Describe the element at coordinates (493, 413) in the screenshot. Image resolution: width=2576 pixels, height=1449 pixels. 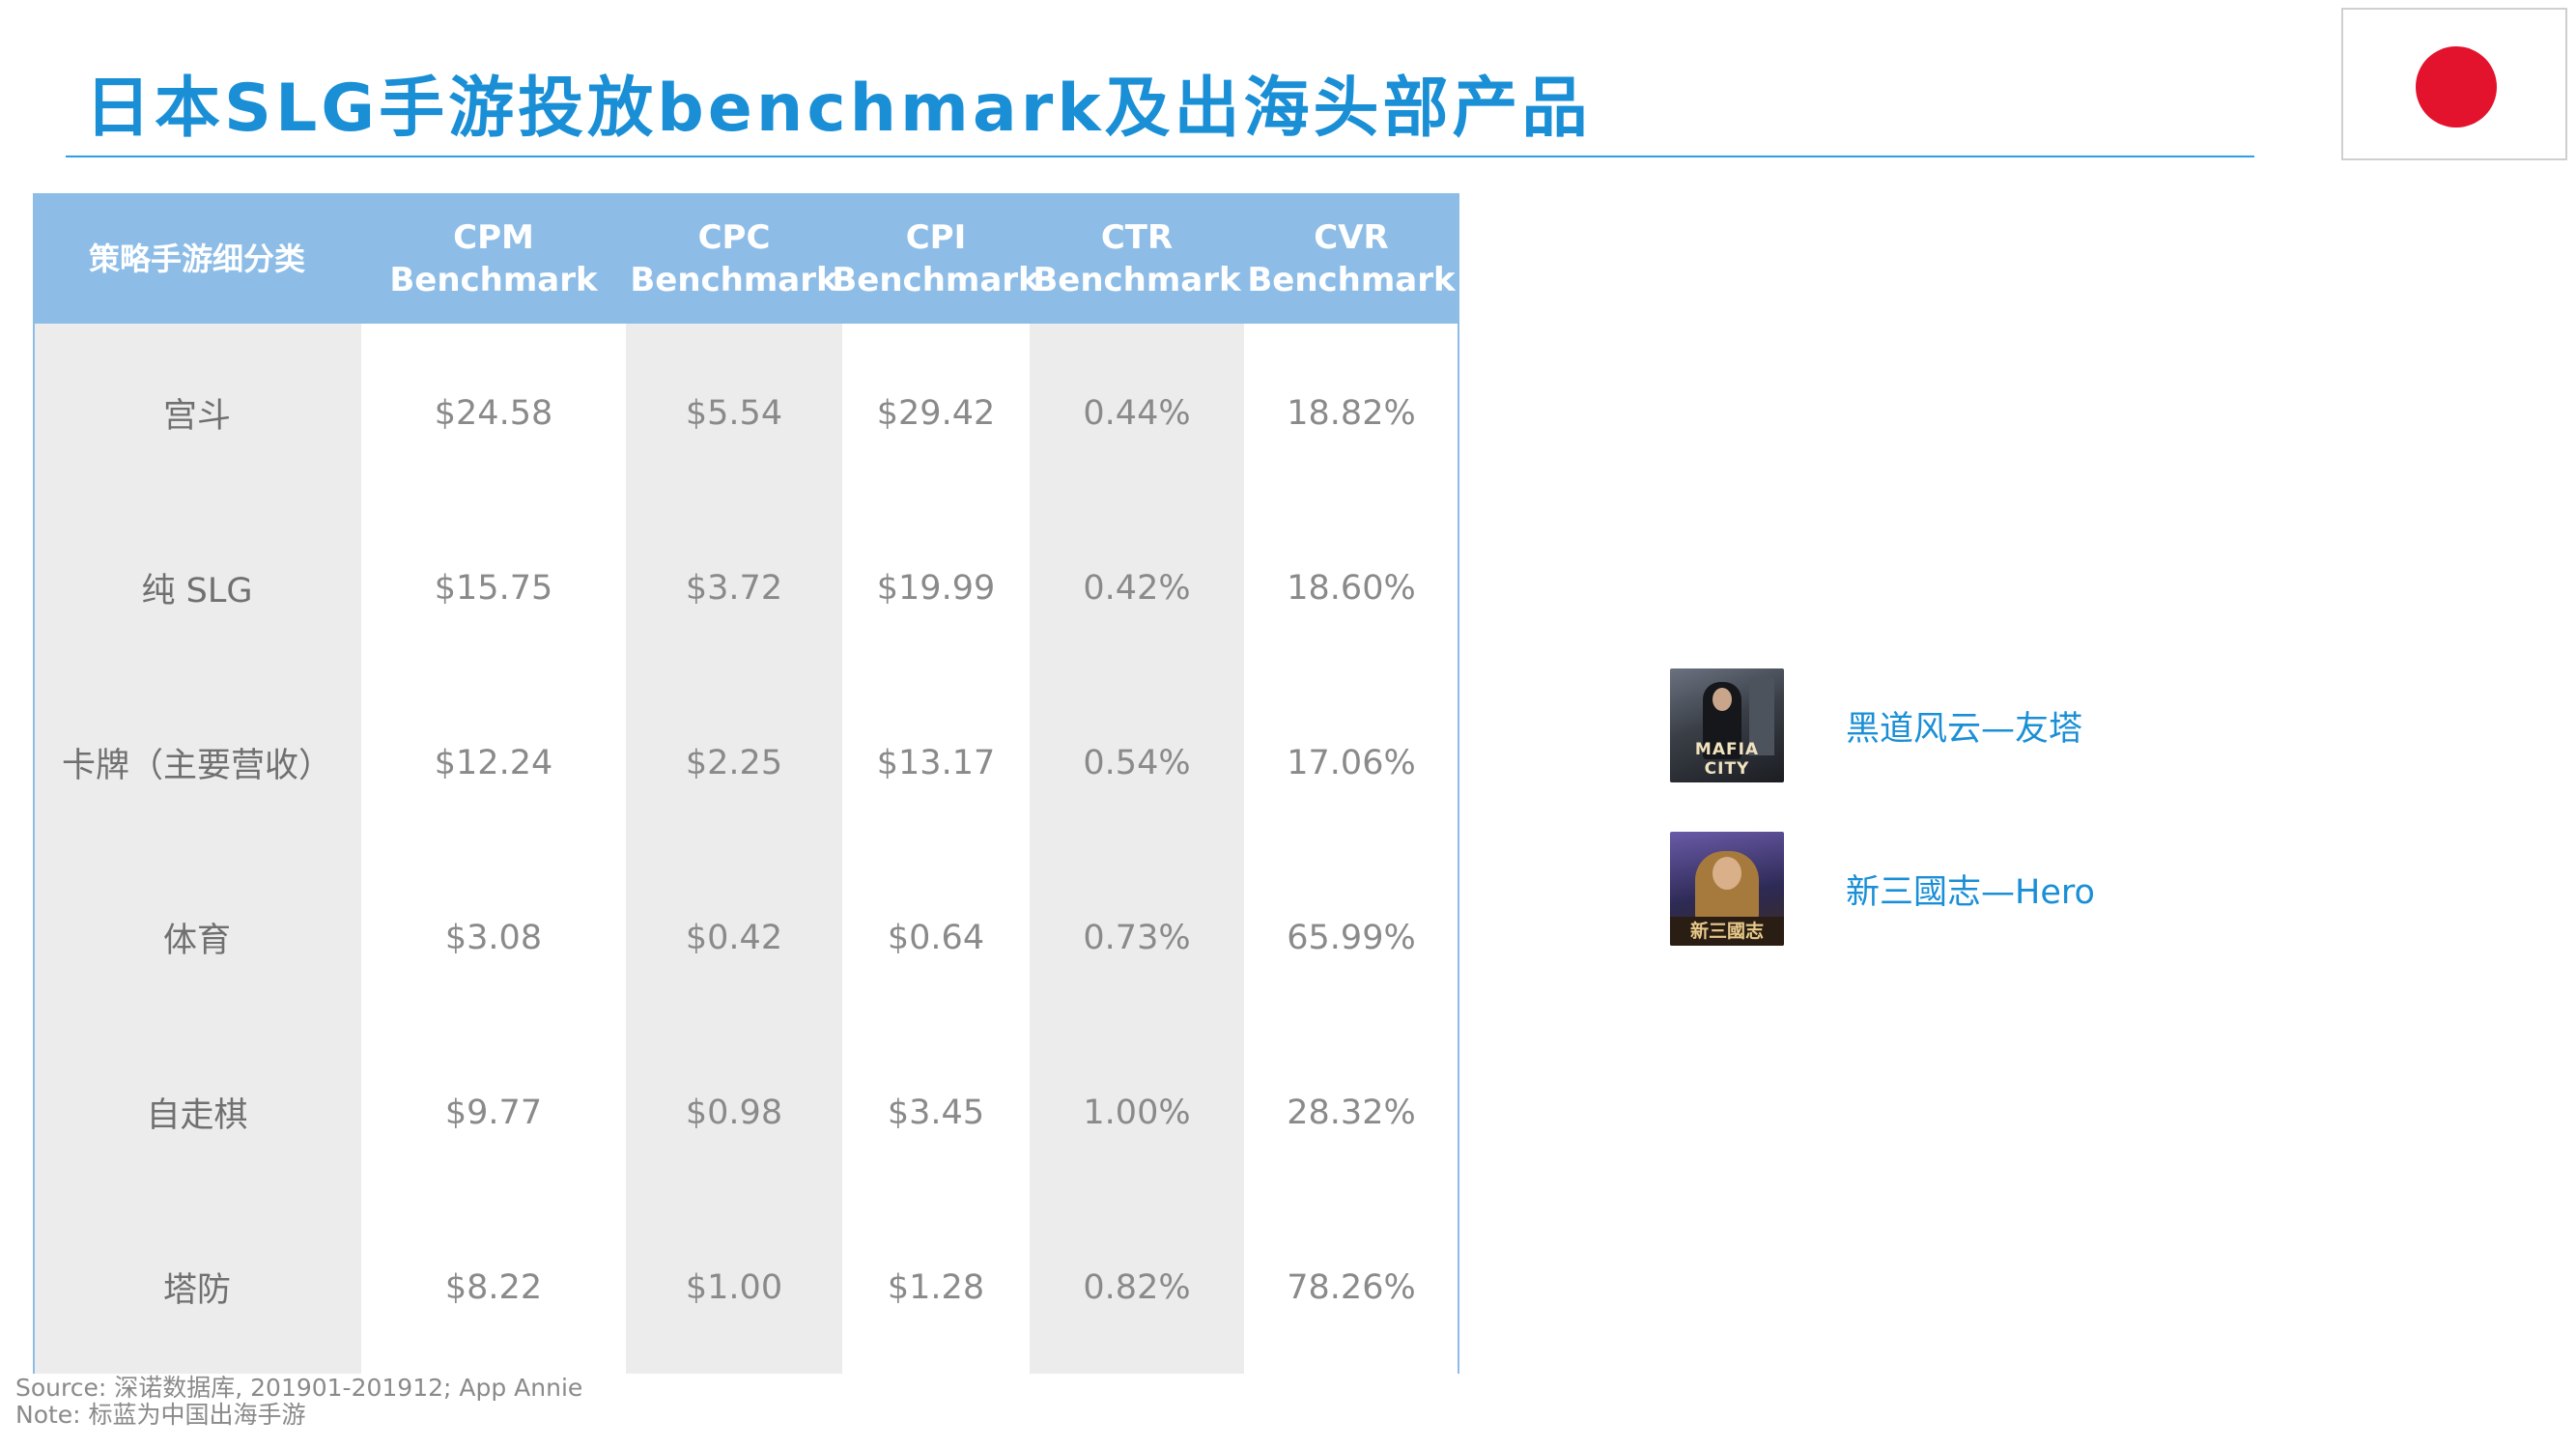
I see `cell-cpm: $24.58` at that location.